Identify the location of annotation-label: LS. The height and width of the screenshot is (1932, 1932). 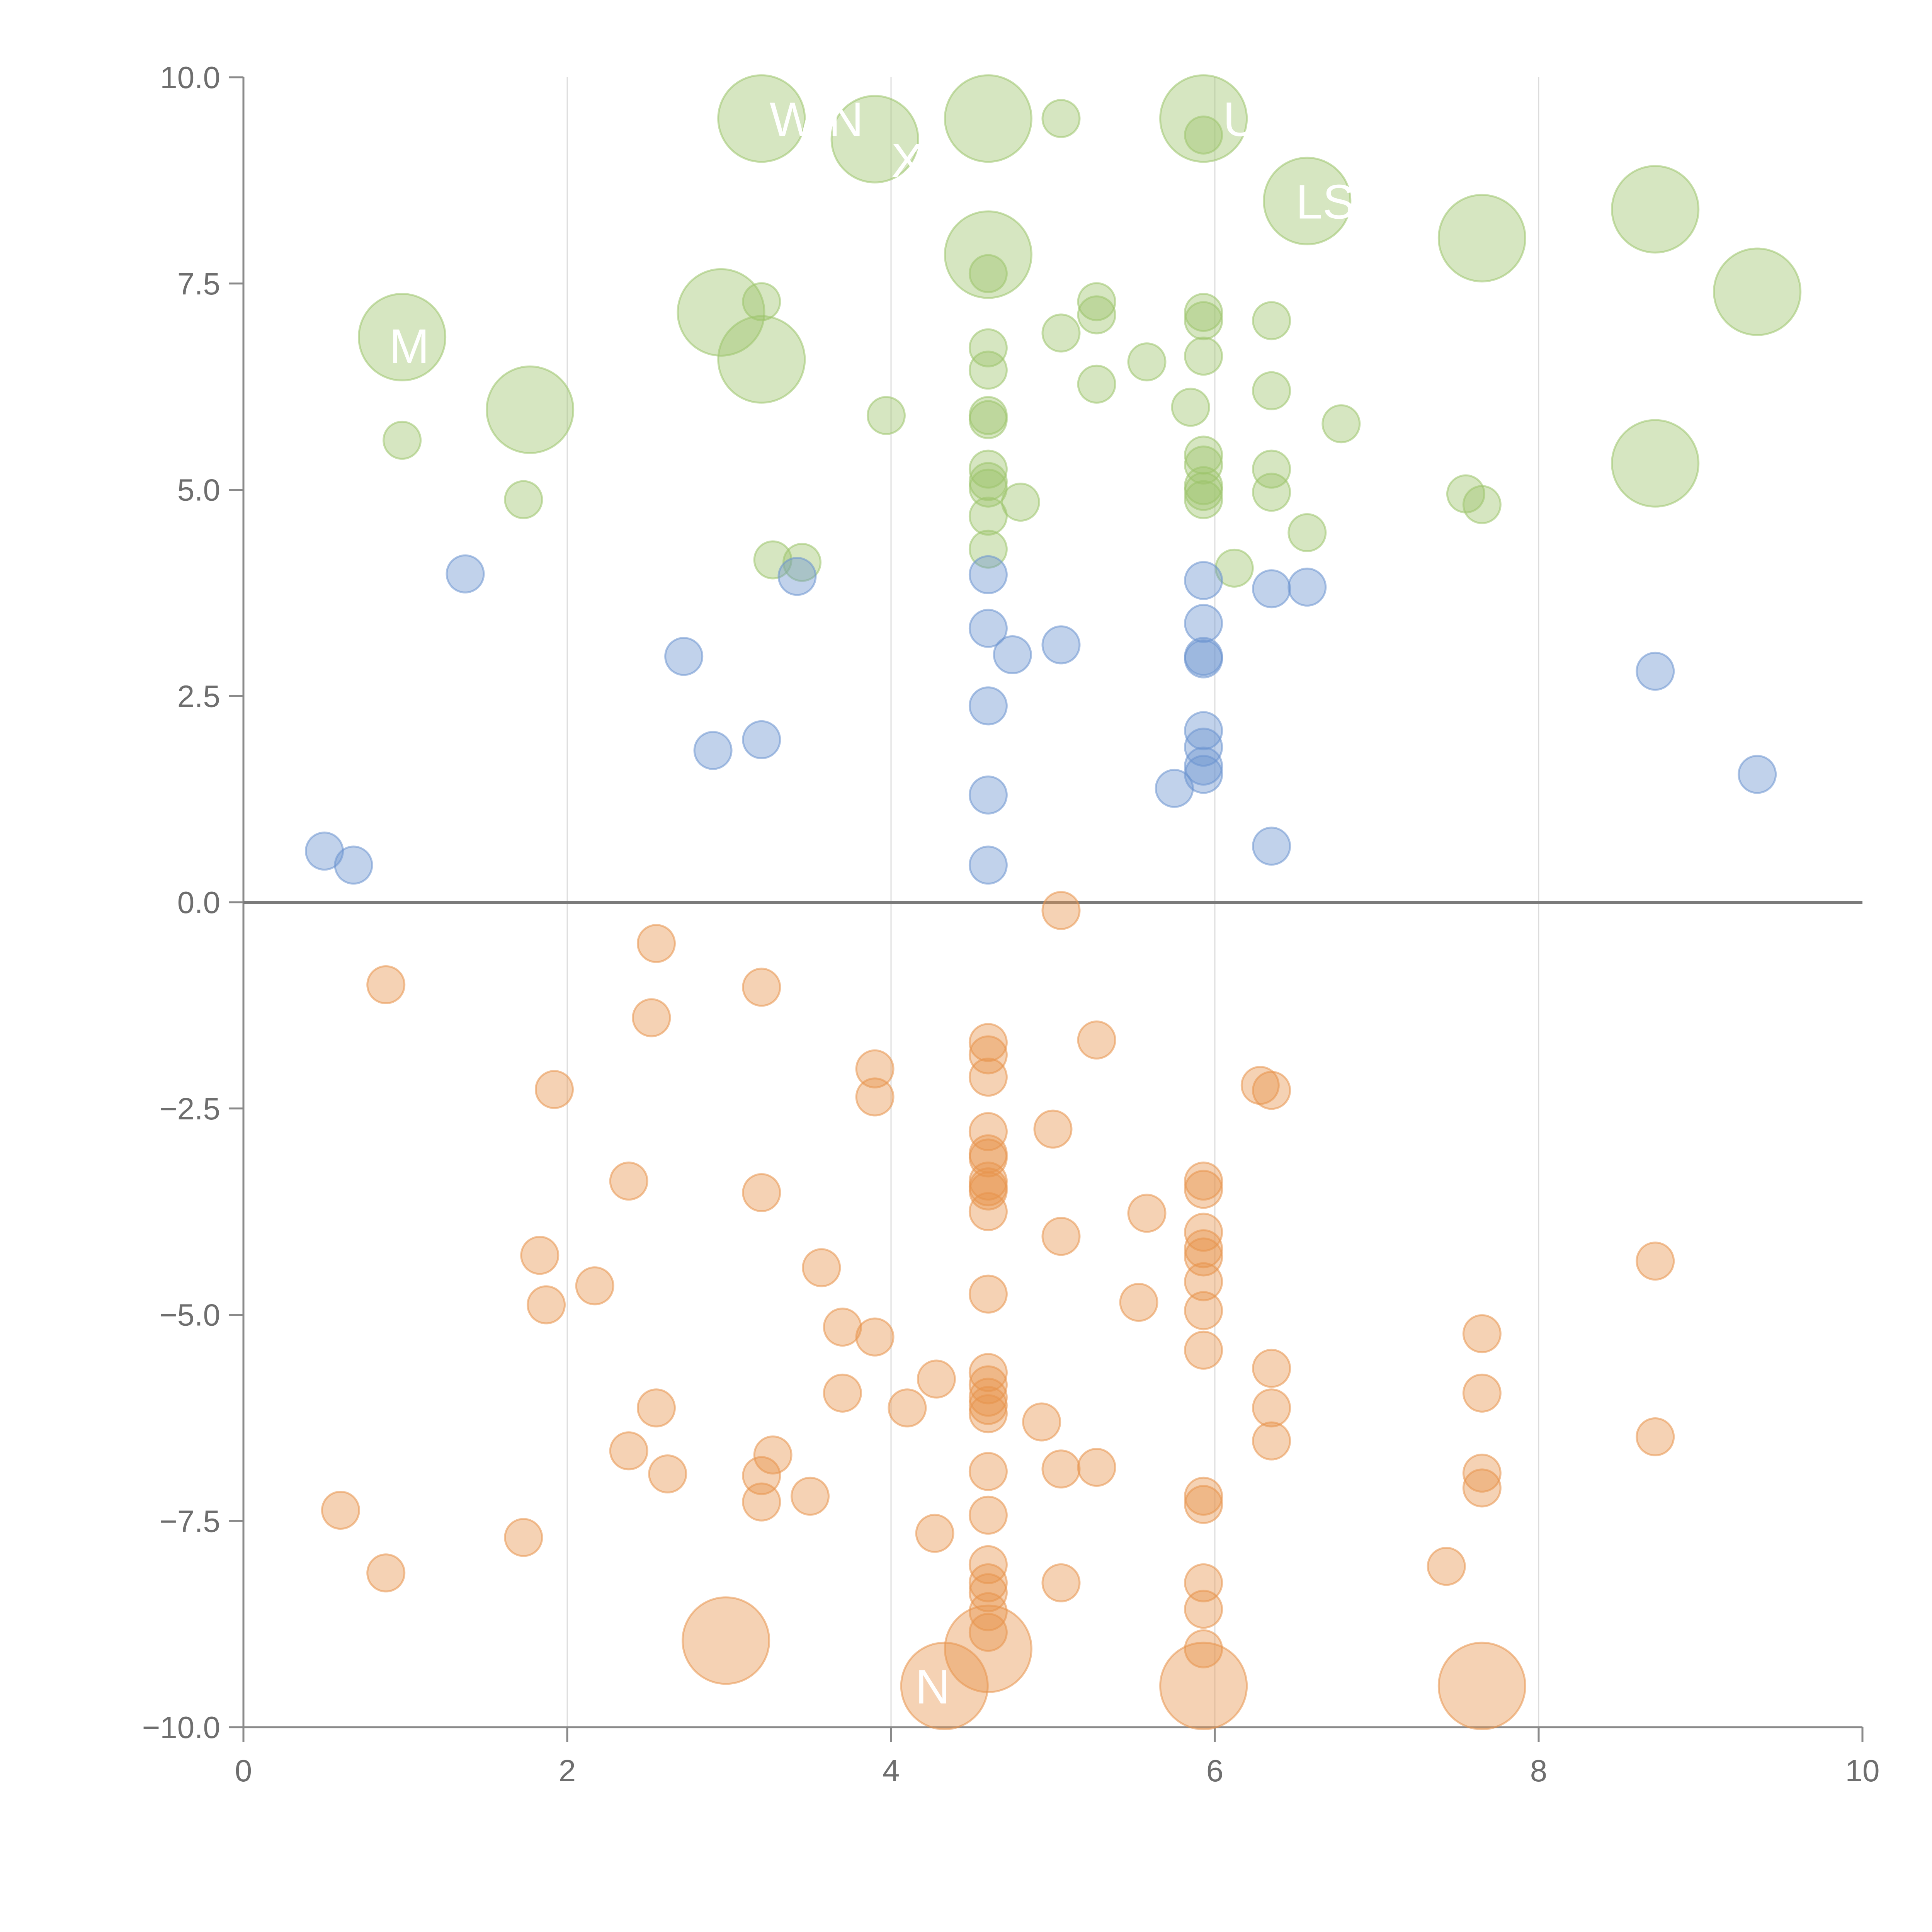
(1326, 202).